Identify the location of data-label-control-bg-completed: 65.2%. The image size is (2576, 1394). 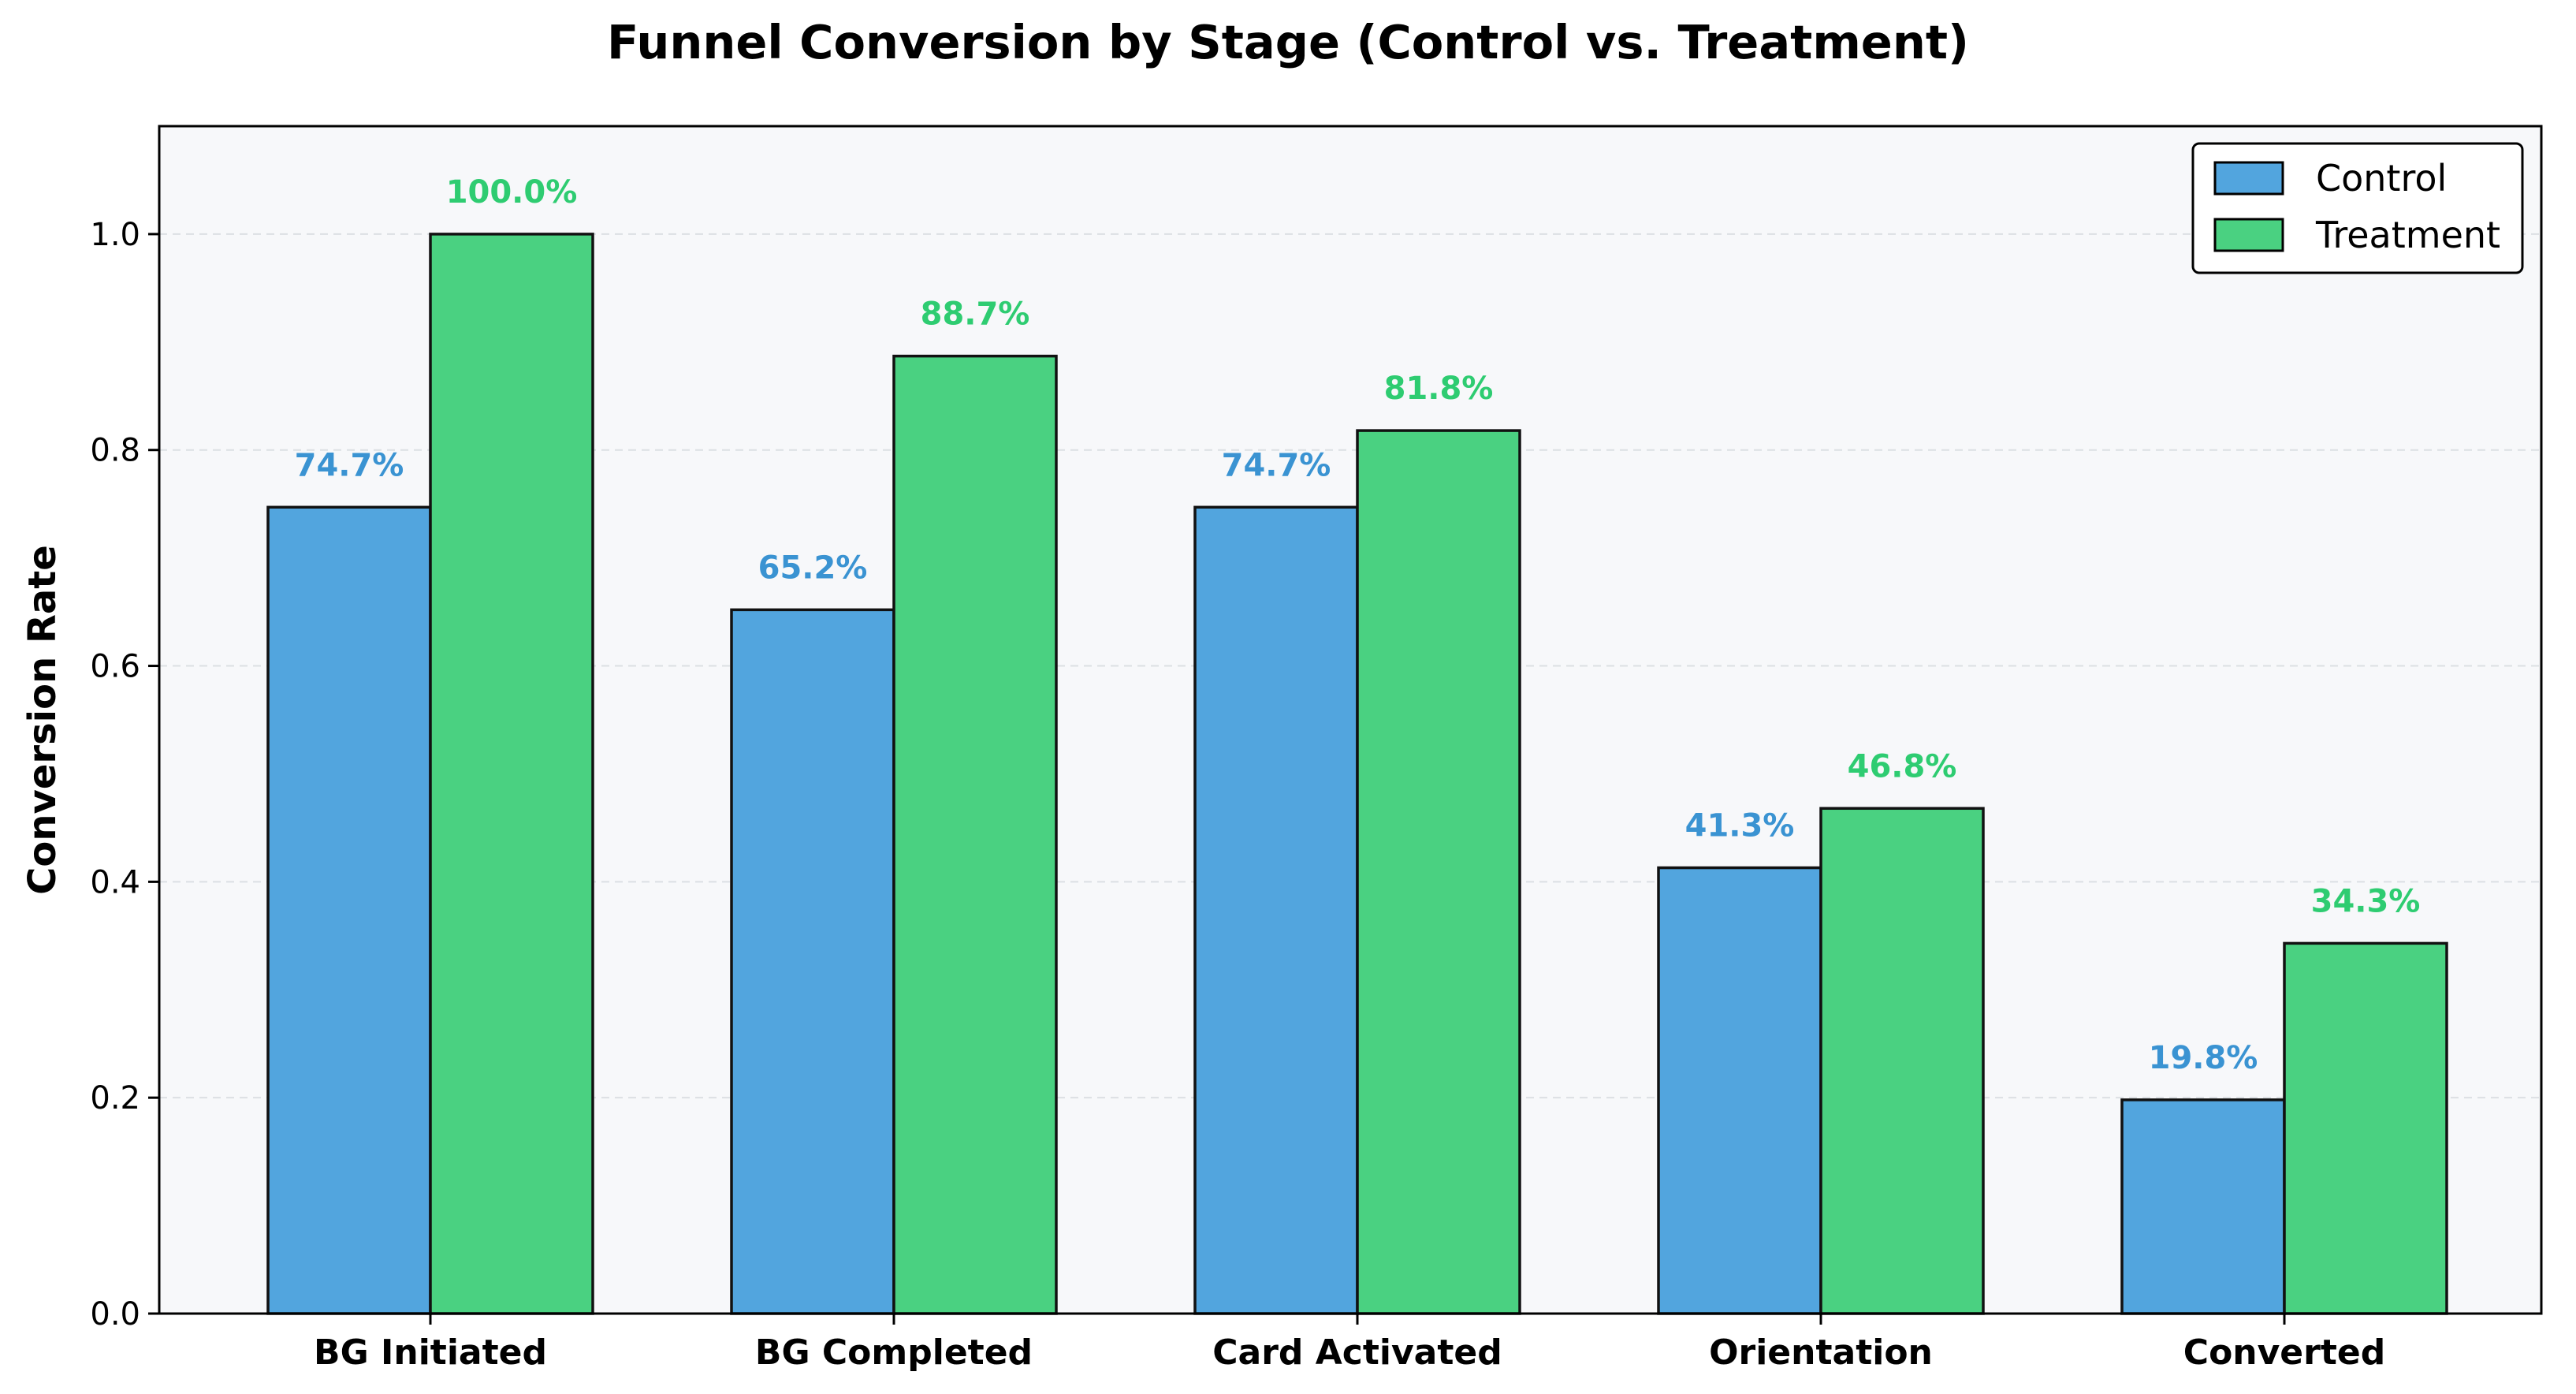
(813, 568).